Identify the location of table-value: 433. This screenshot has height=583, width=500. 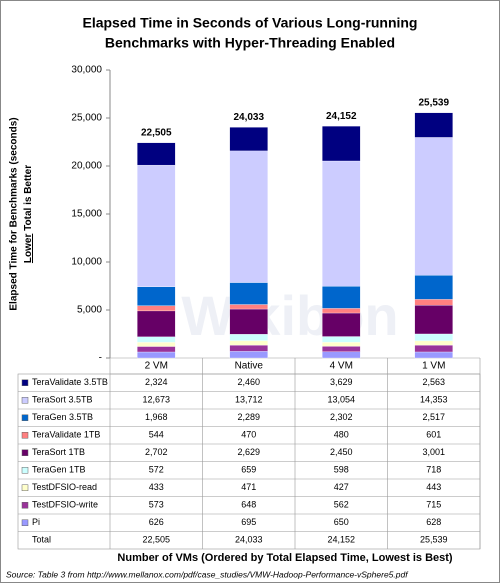
(156, 487).